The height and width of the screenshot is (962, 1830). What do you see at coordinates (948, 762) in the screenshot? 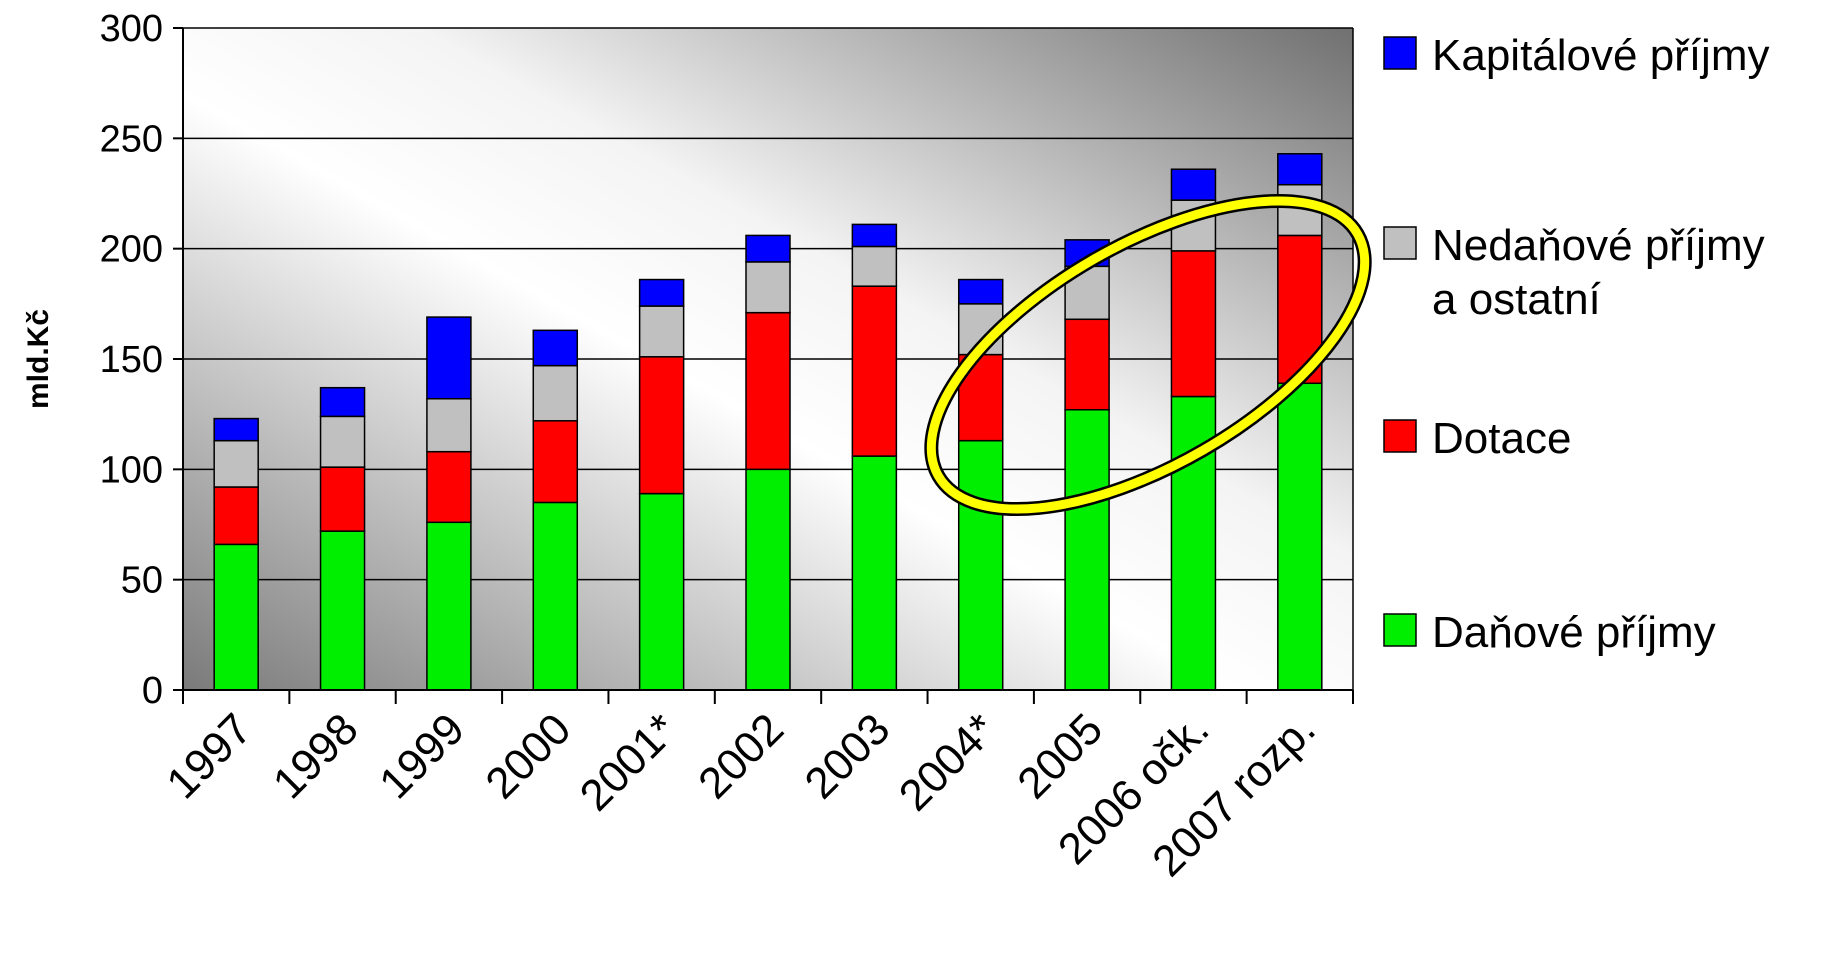
I see `x-tick-label: 2004*` at bounding box center [948, 762].